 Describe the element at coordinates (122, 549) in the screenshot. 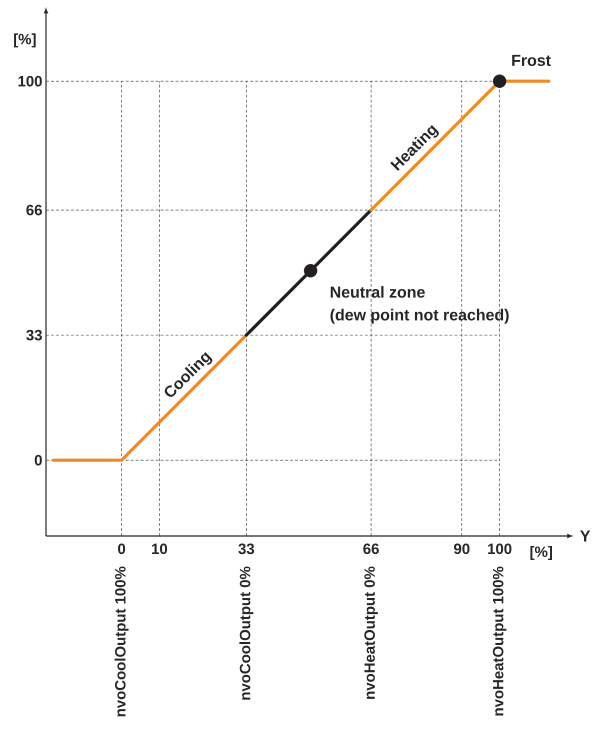

I see `x-tick-label: 0` at that location.